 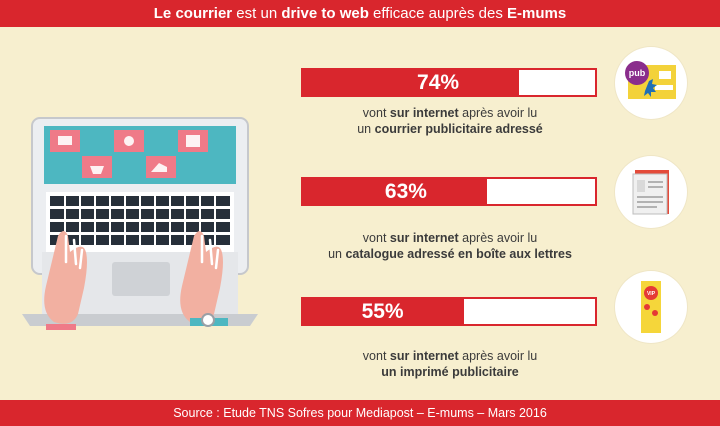 I want to click on stat-description-3-line-2: un imprimé publicitaire, so click(x=450, y=372).